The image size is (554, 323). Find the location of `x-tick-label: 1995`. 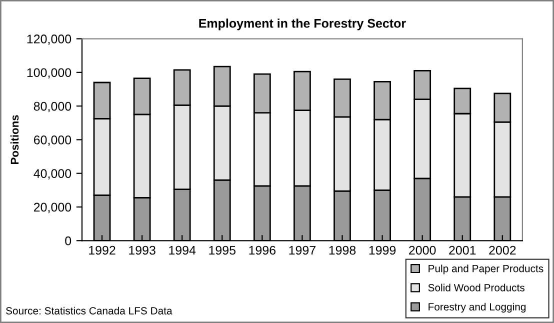

x-tick-label: 1995 is located at coordinates (222, 250).